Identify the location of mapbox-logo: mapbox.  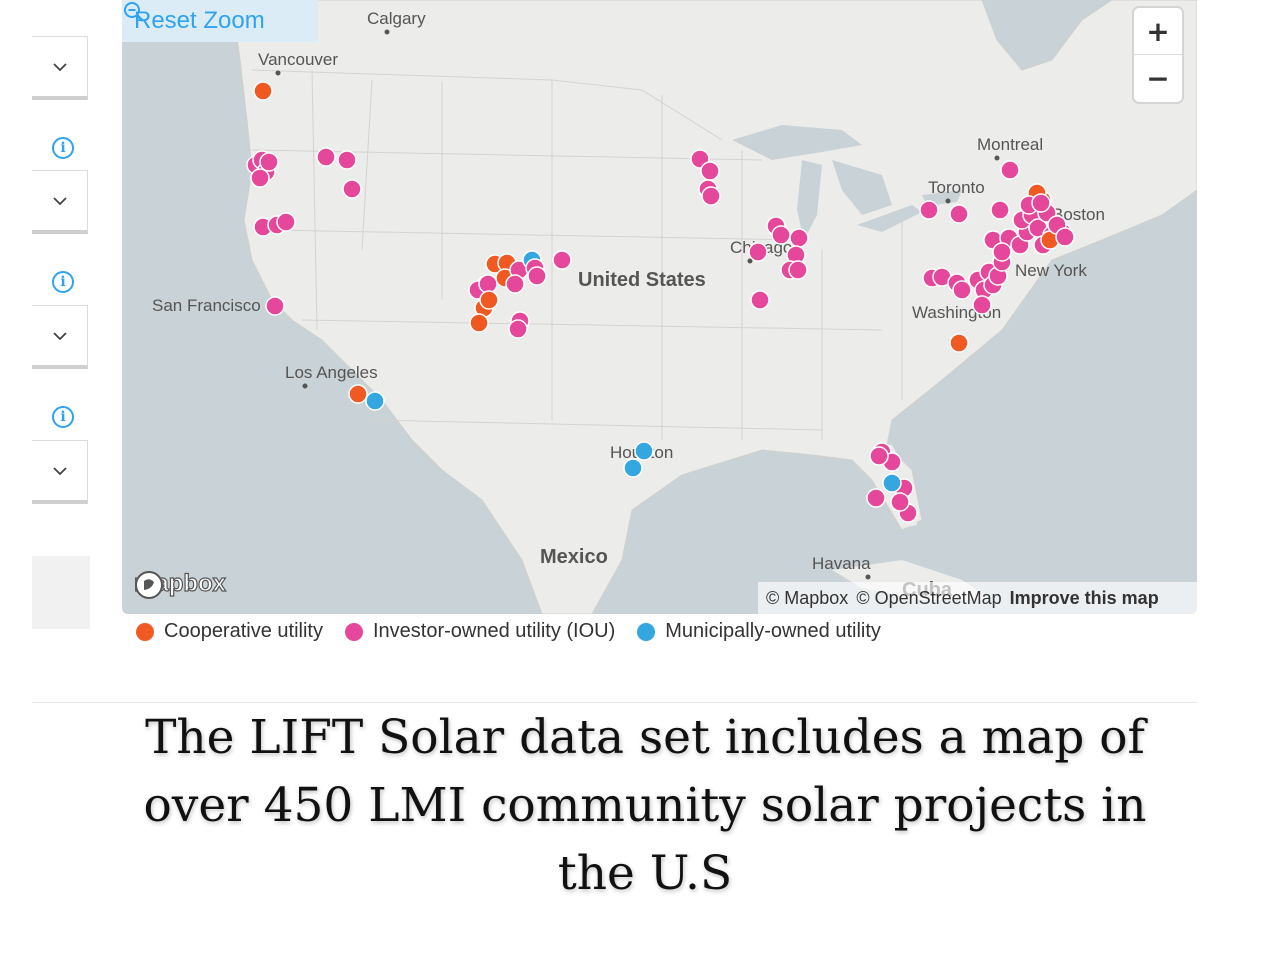
(180, 584).